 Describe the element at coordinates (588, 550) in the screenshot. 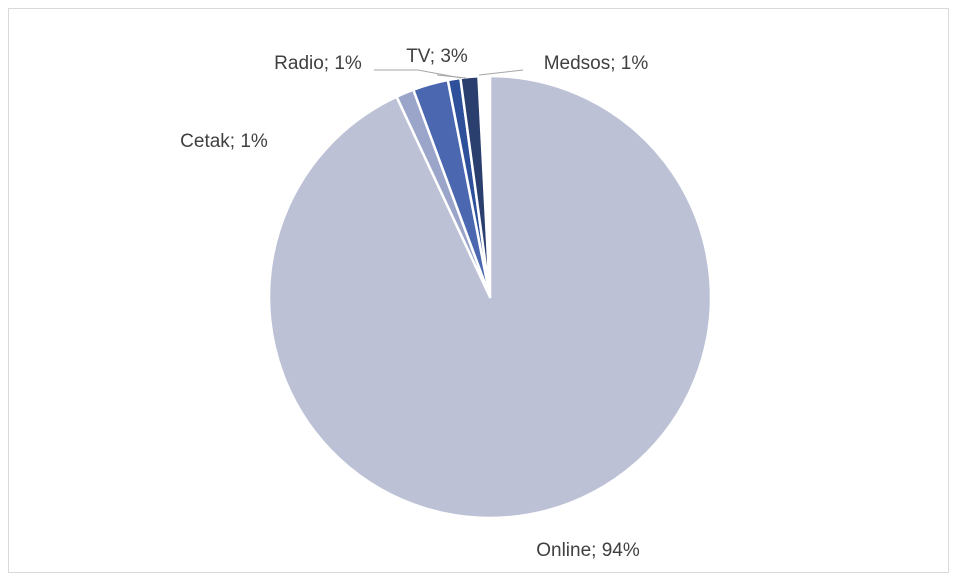

I see `data-label-online: Online; 94%` at that location.